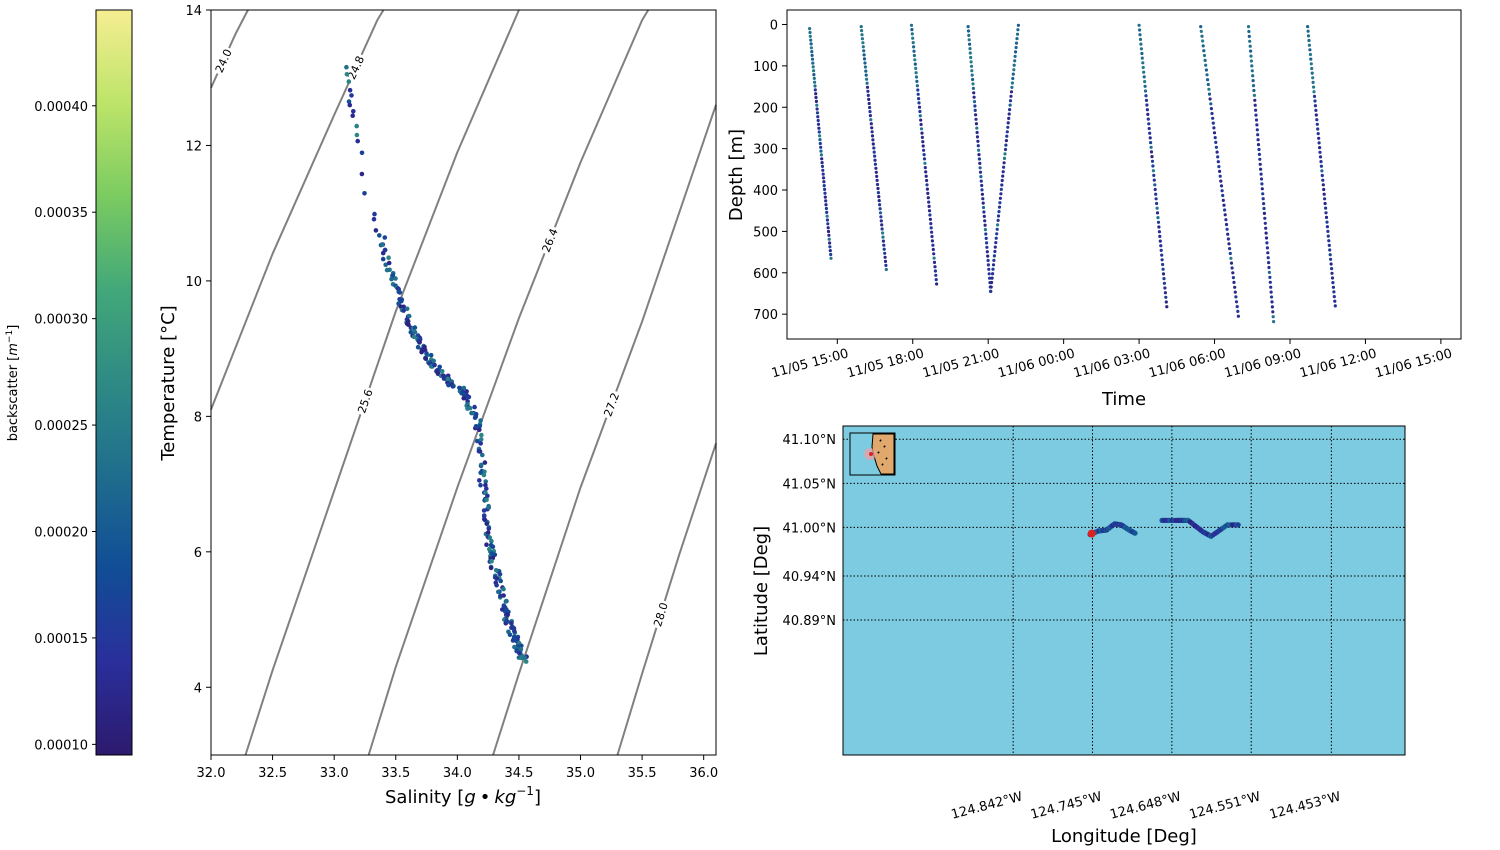  Describe the element at coordinates (580, 773) in the screenshot. I see `ts-xtick-label: 35.0` at that location.